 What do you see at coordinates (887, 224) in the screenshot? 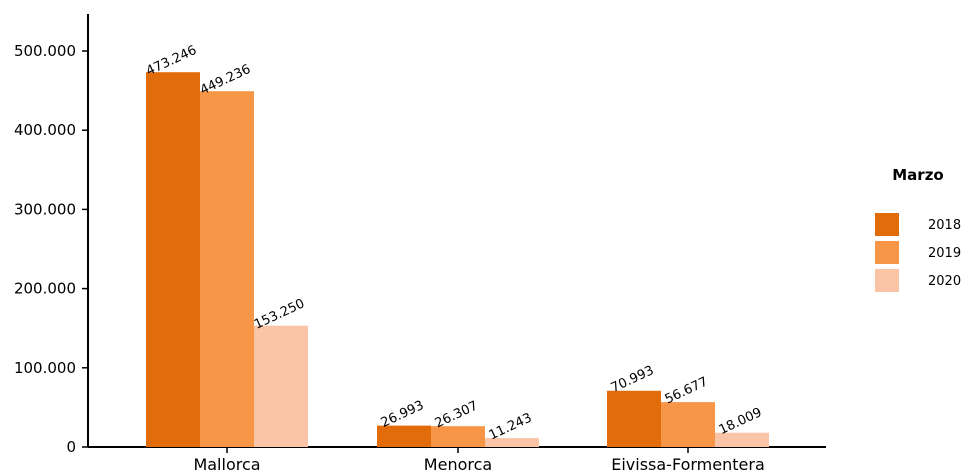
I see `legend-swatch-2018` at bounding box center [887, 224].